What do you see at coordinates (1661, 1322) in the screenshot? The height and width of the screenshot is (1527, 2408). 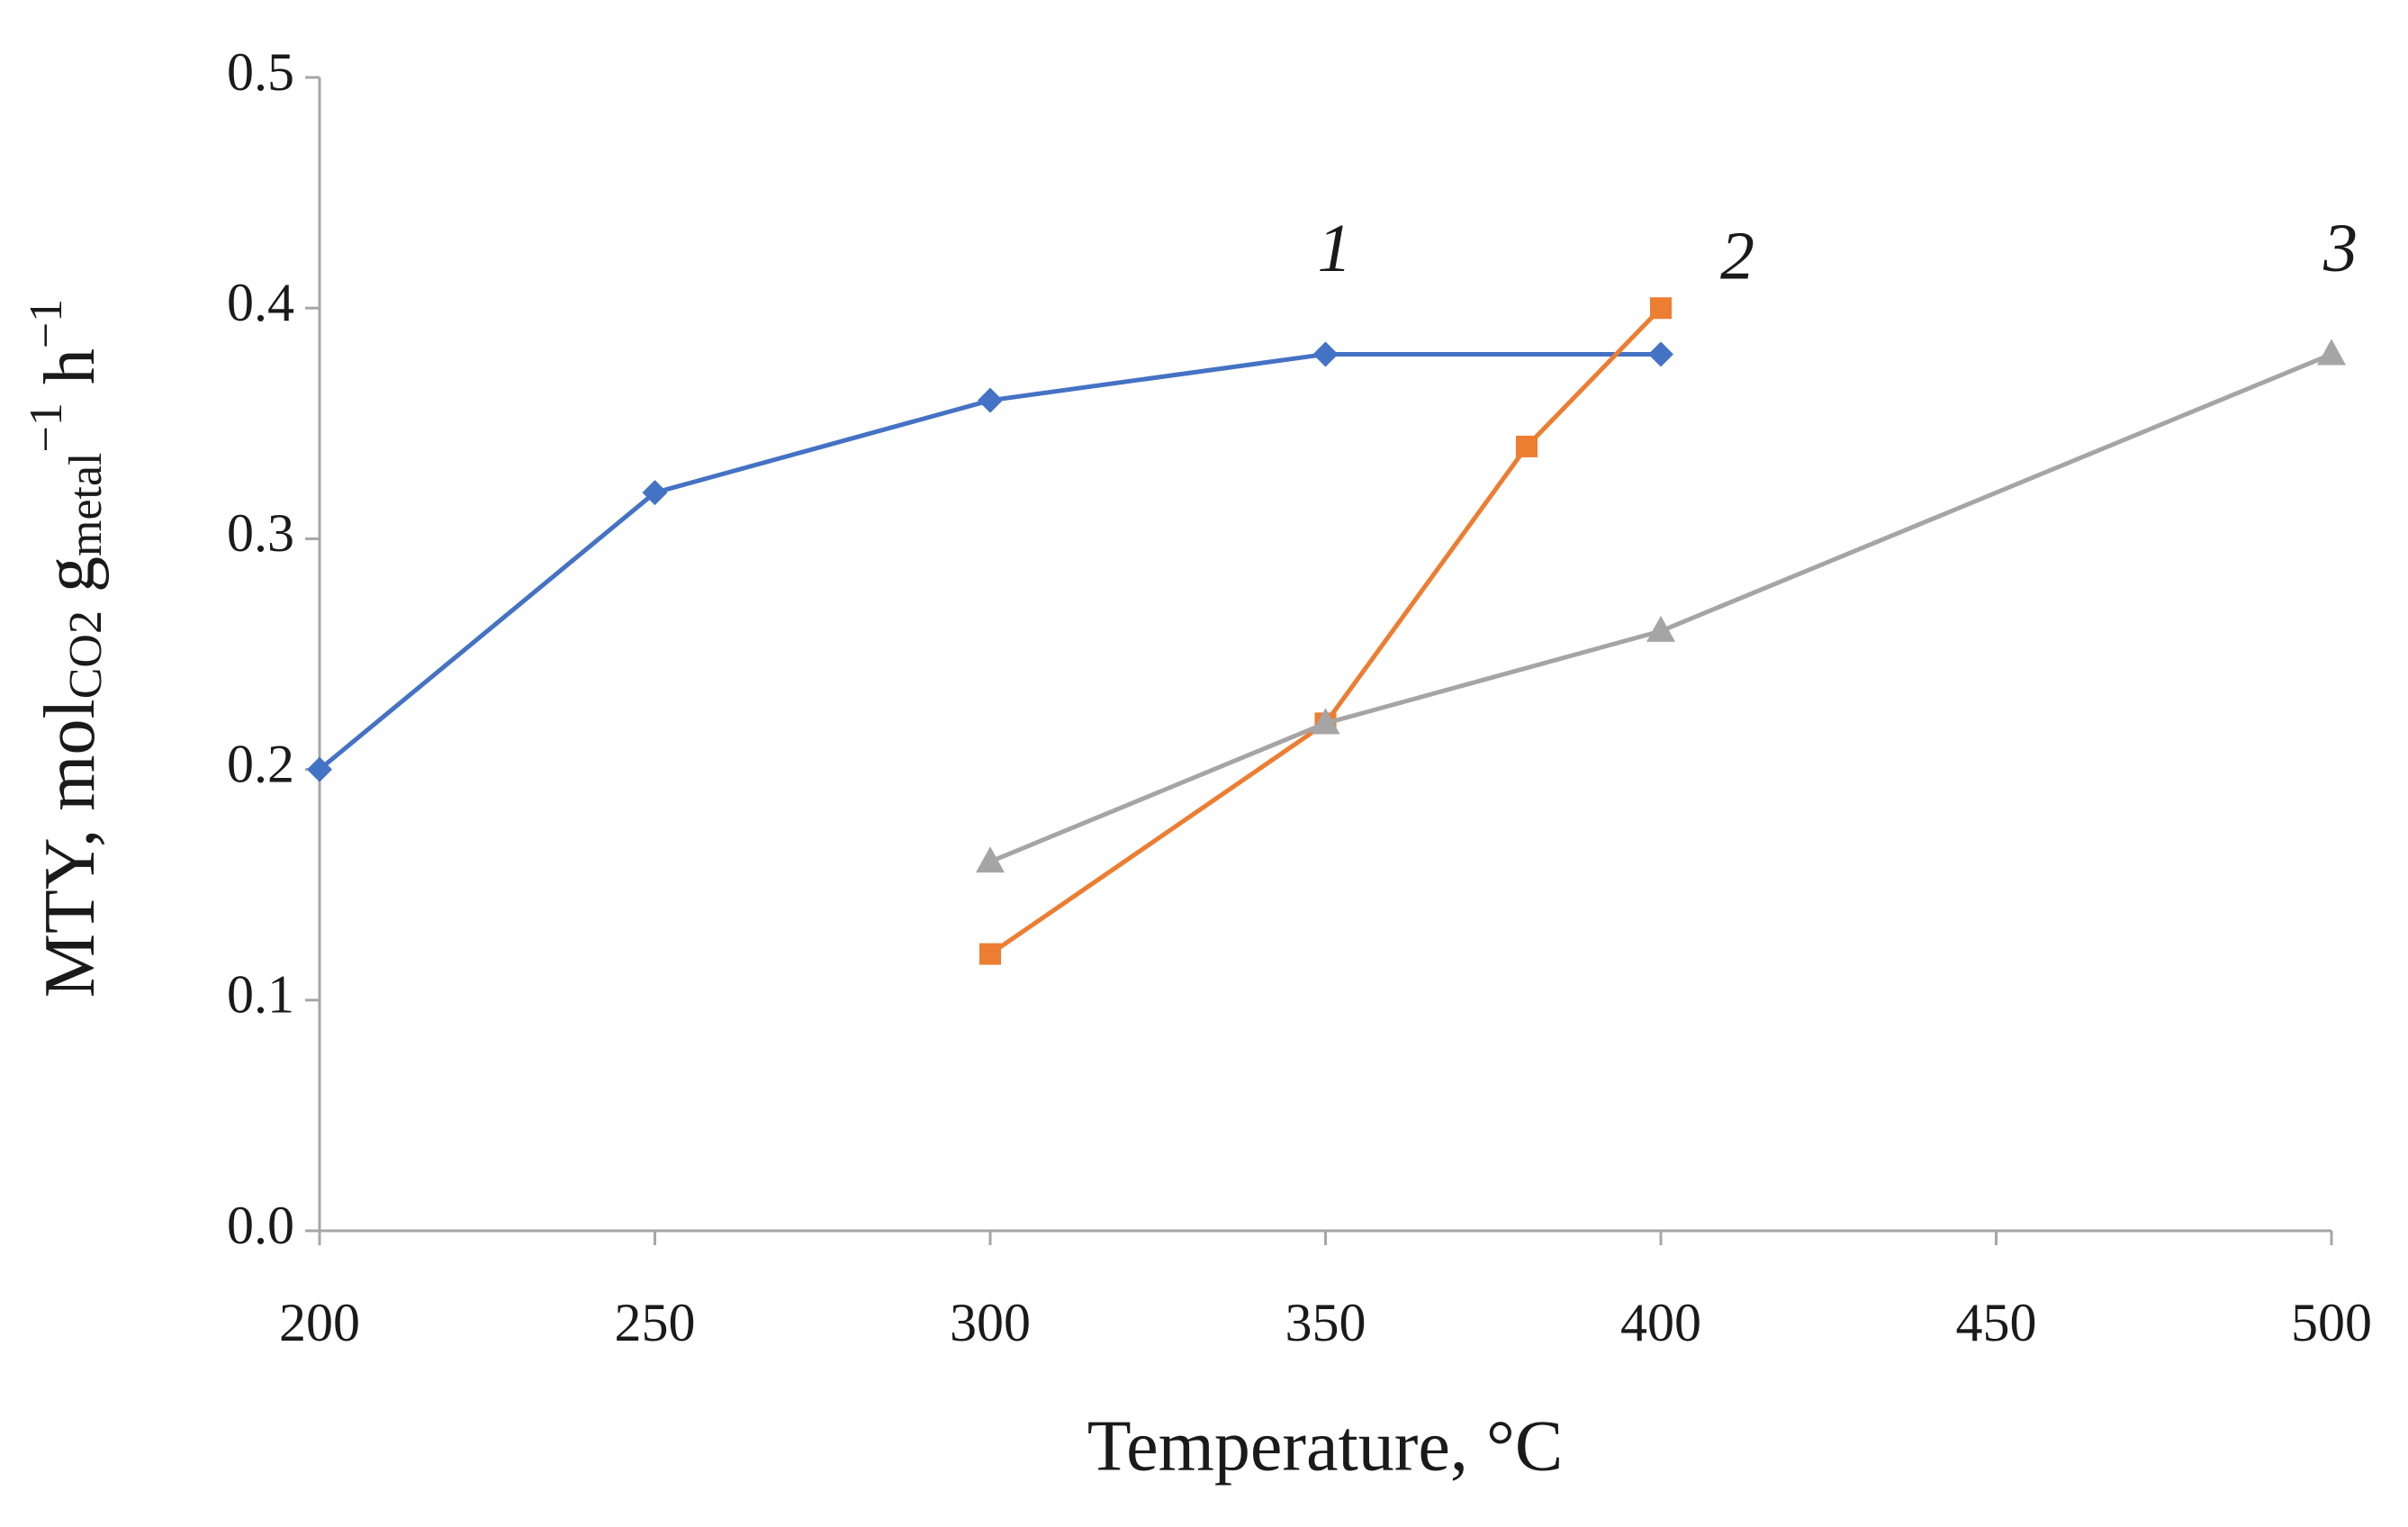 I see `x-tick-label: 400` at bounding box center [1661, 1322].